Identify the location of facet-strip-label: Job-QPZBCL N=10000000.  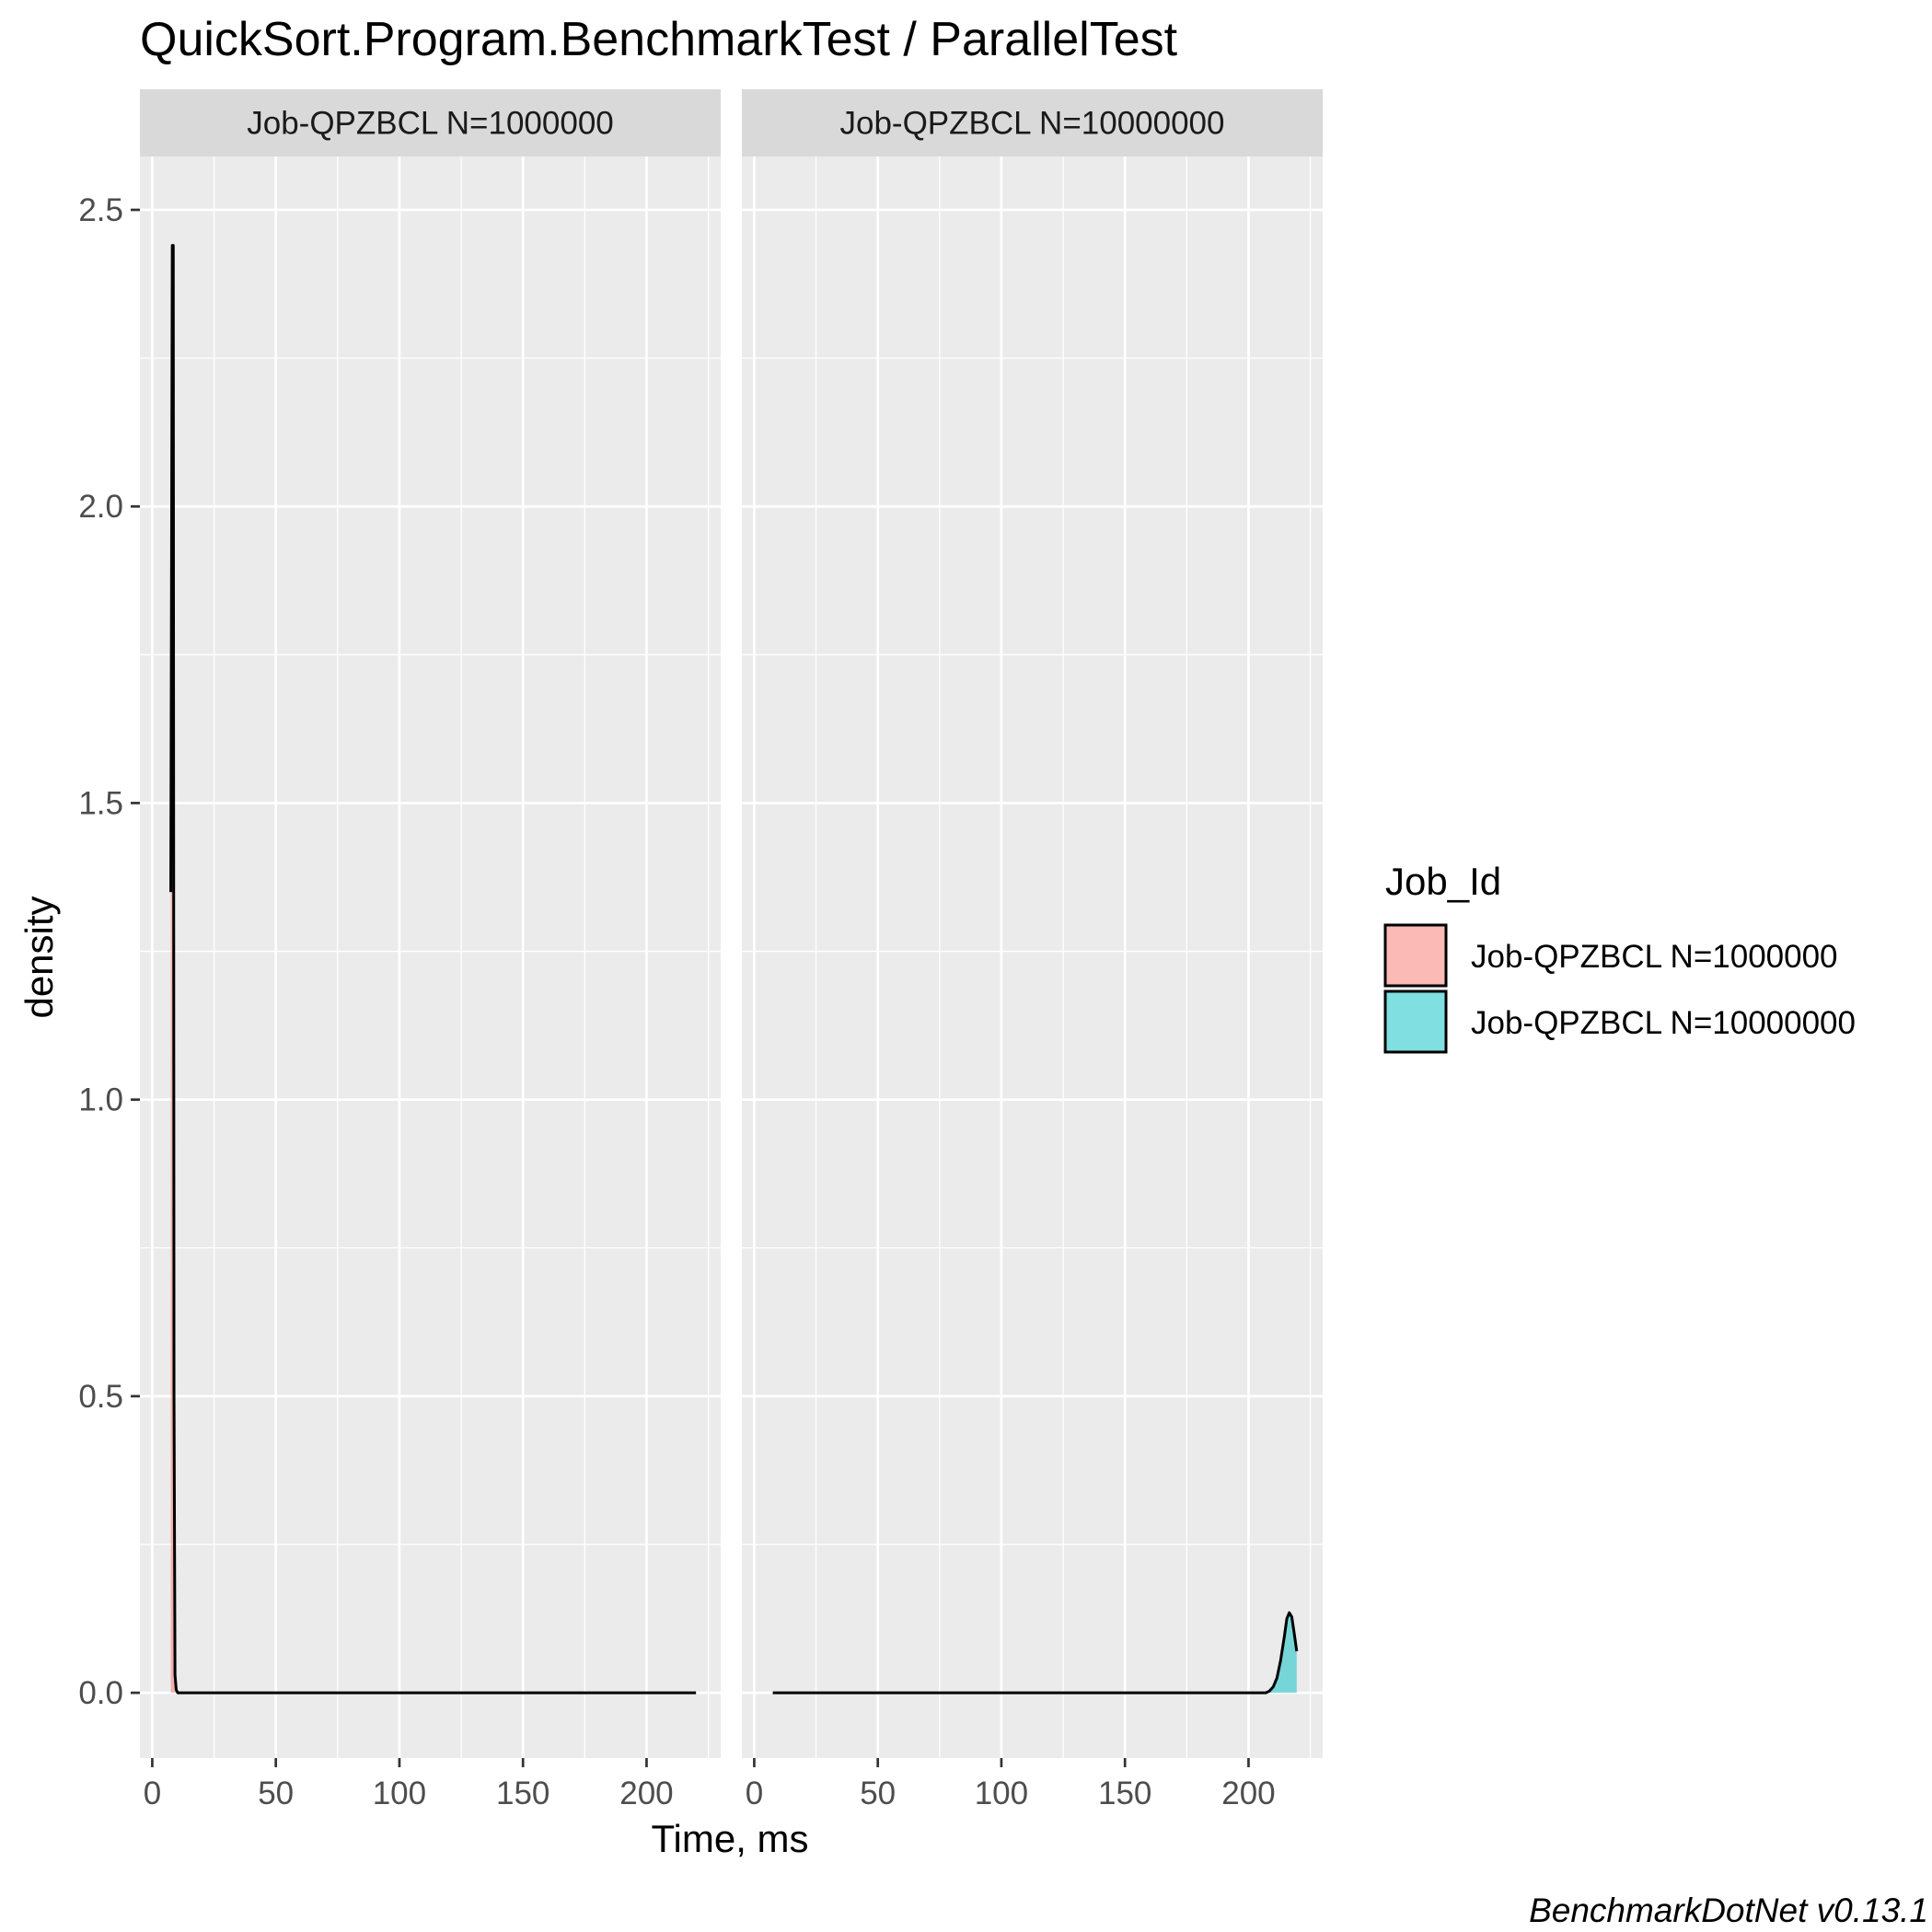
(1033, 124).